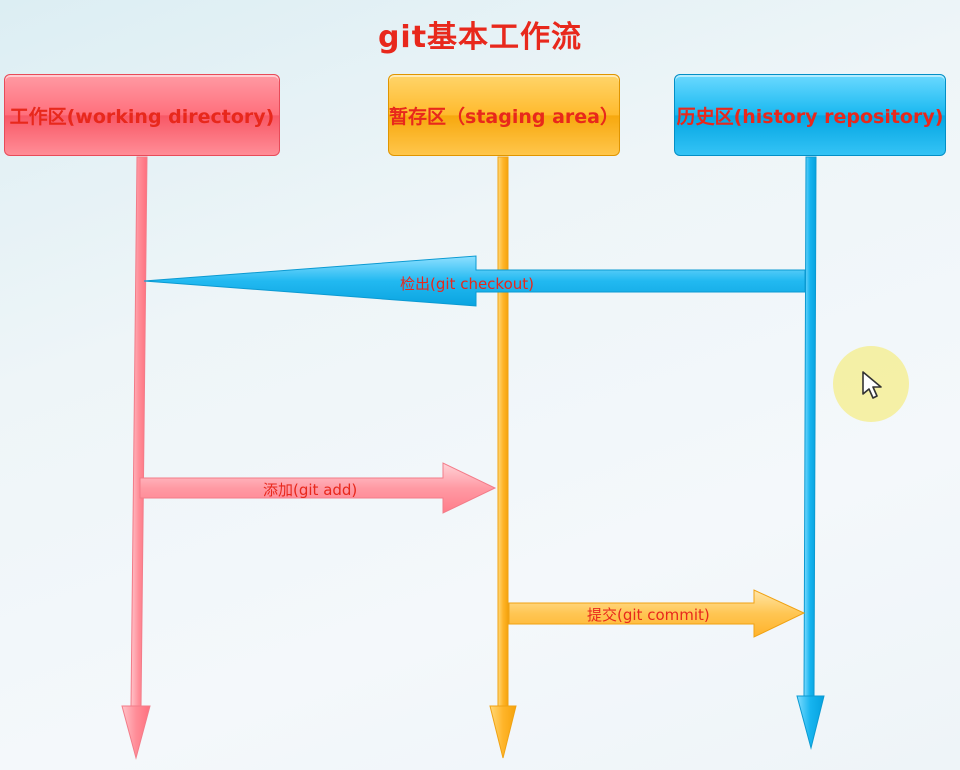  I want to click on working-directory-box: 工作区(working directory), so click(142, 115).